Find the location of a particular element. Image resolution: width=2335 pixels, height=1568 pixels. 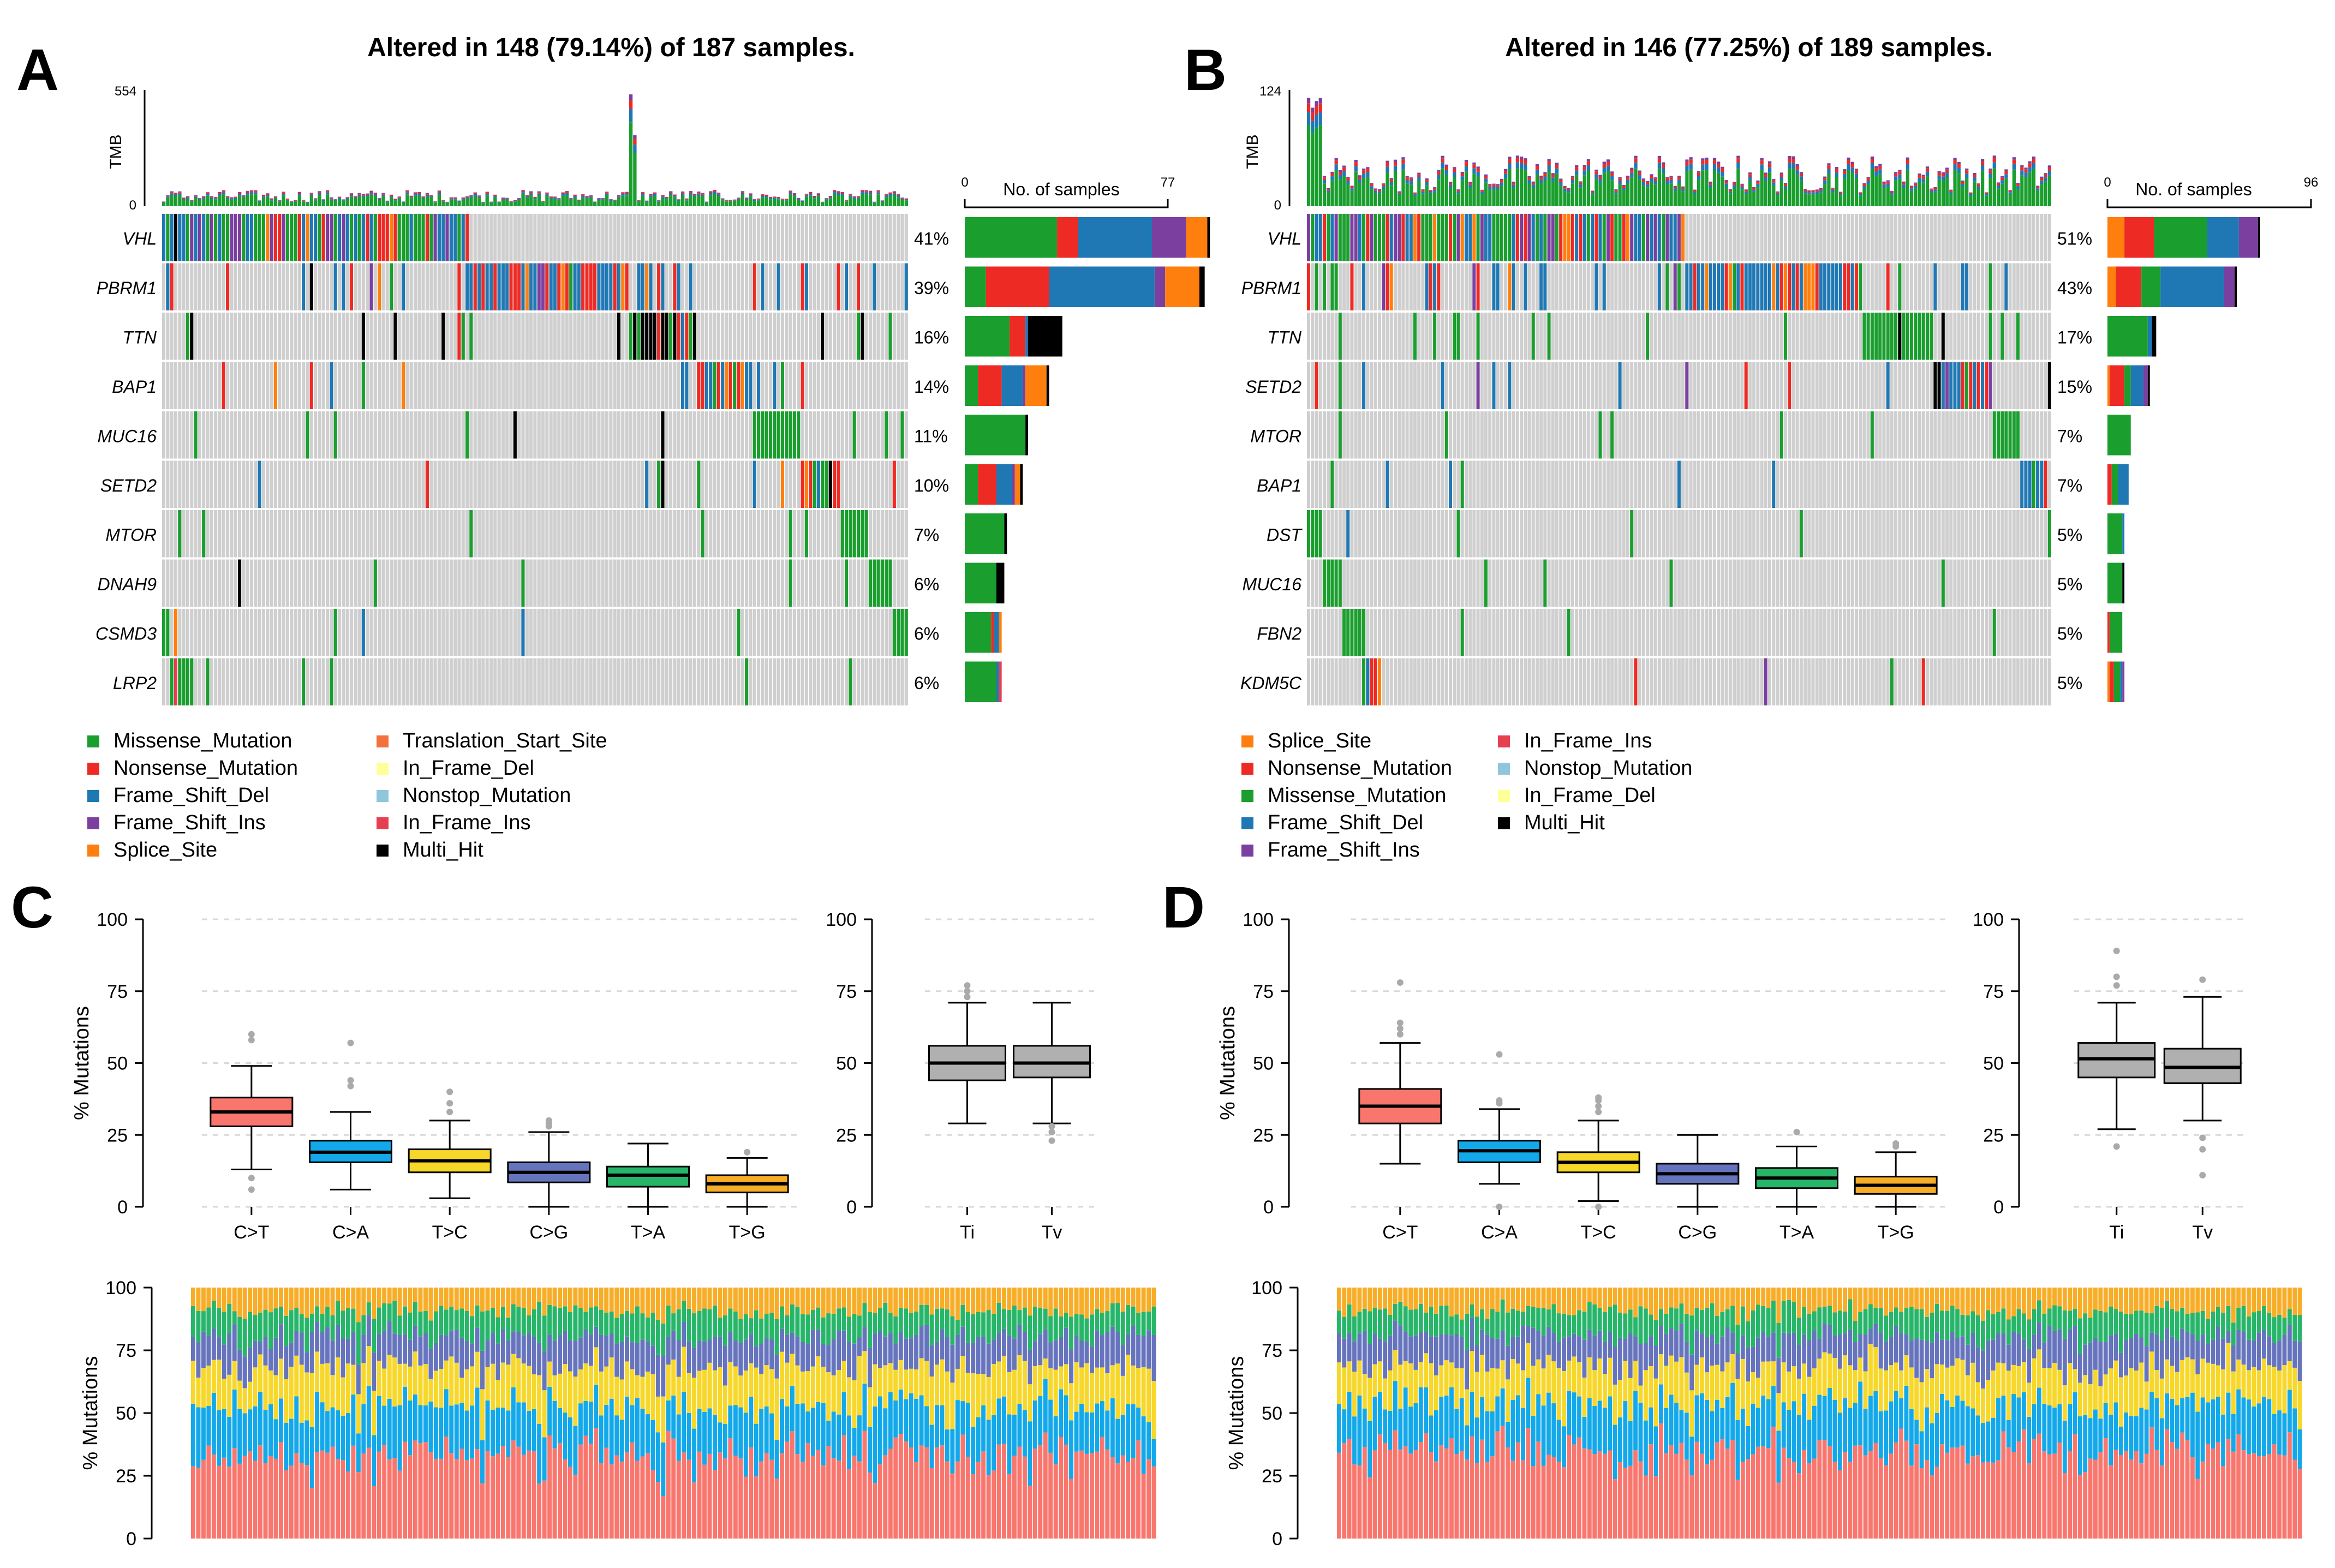

legend-label: Nonsense_Mutation is located at coordinates (206, 768).